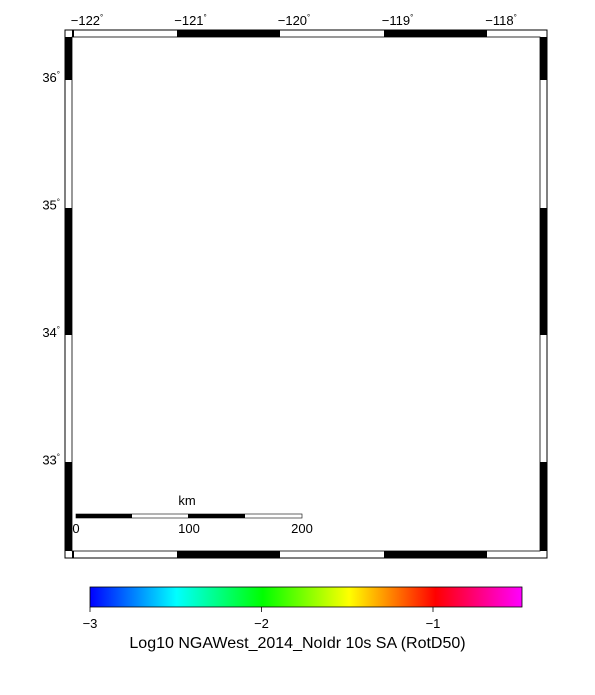  I want to click on colorbar-tick-label: −1, so click(433, 623).